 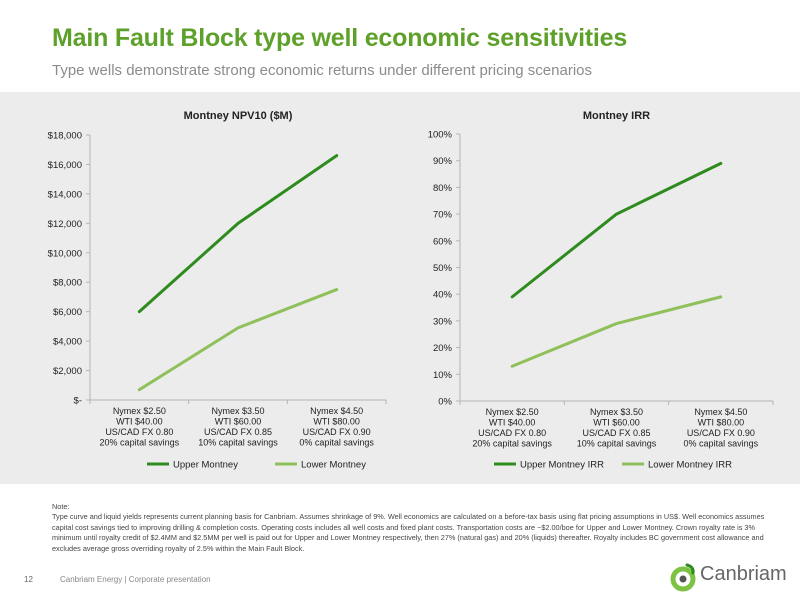 What do you see at coordinates (443, 268) in the screenshot?
I see `irr-y-tick-label: 50%` at bounding box center [443, 268].